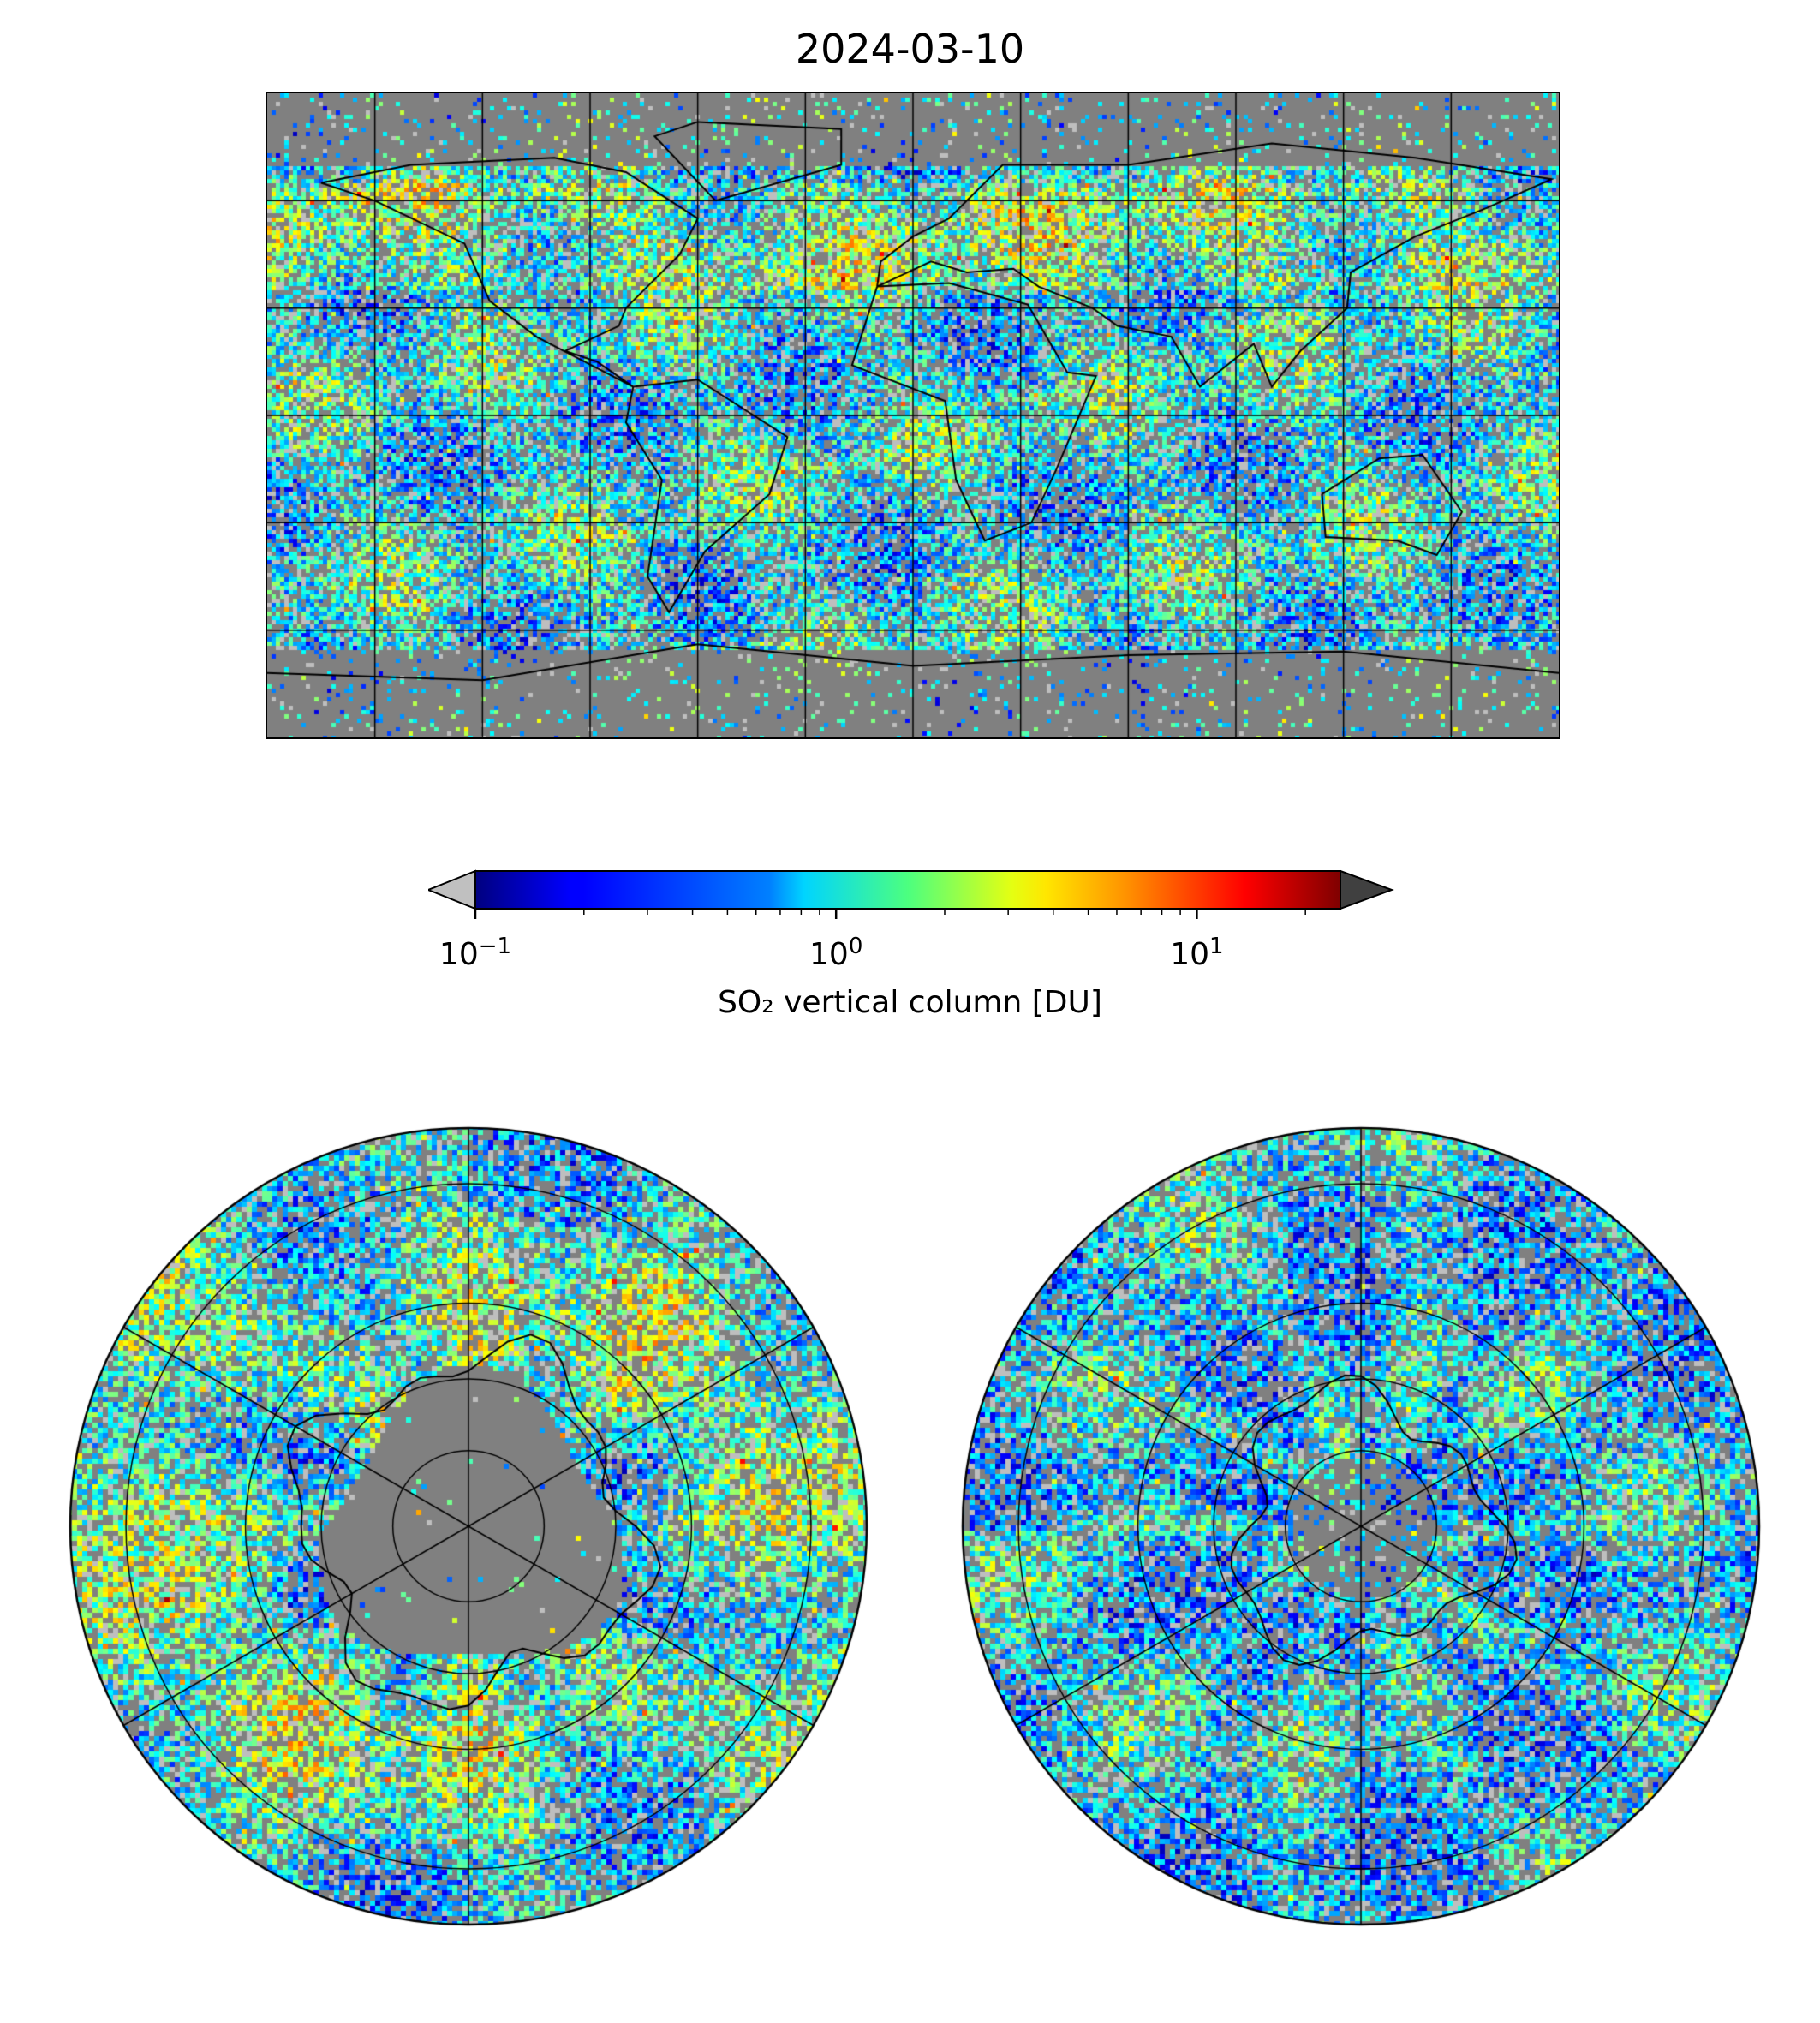 This screenshot has width=1820, height=2023. What do you see at coordinates (836, 953) in the screenshot?
I see `colorbar-tick-label: 10⁰` at bounding box center [836, 953].